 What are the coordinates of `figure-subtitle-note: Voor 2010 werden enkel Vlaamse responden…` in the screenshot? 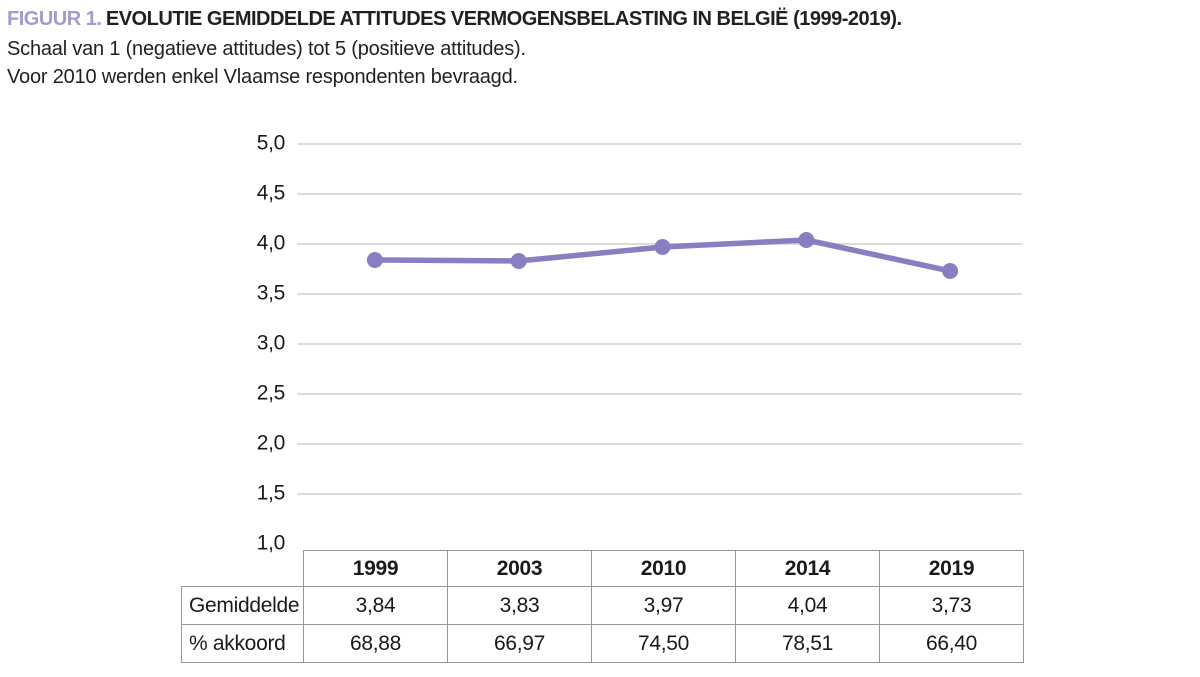 It's located at (262, 77).